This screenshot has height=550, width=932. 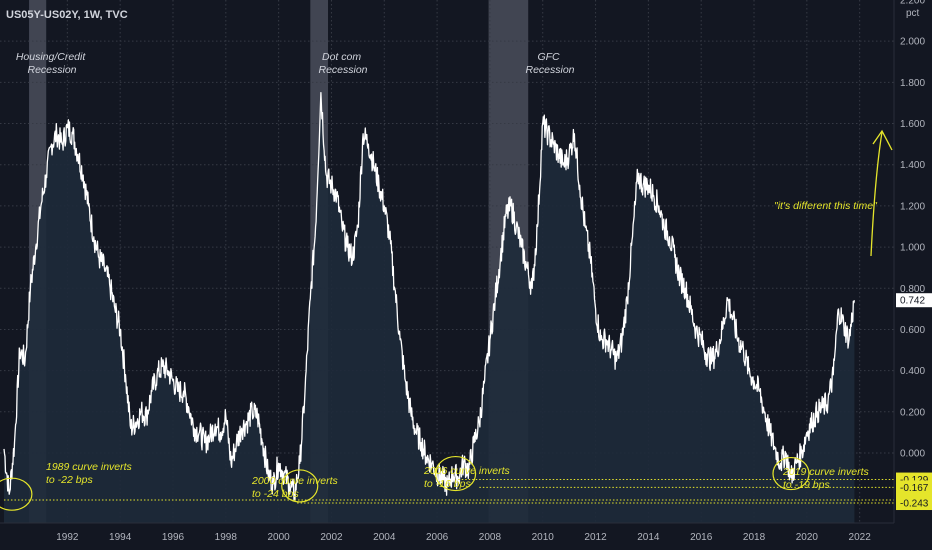 I want to click on x-tick-label: 2006, so click(x=437, y=537).